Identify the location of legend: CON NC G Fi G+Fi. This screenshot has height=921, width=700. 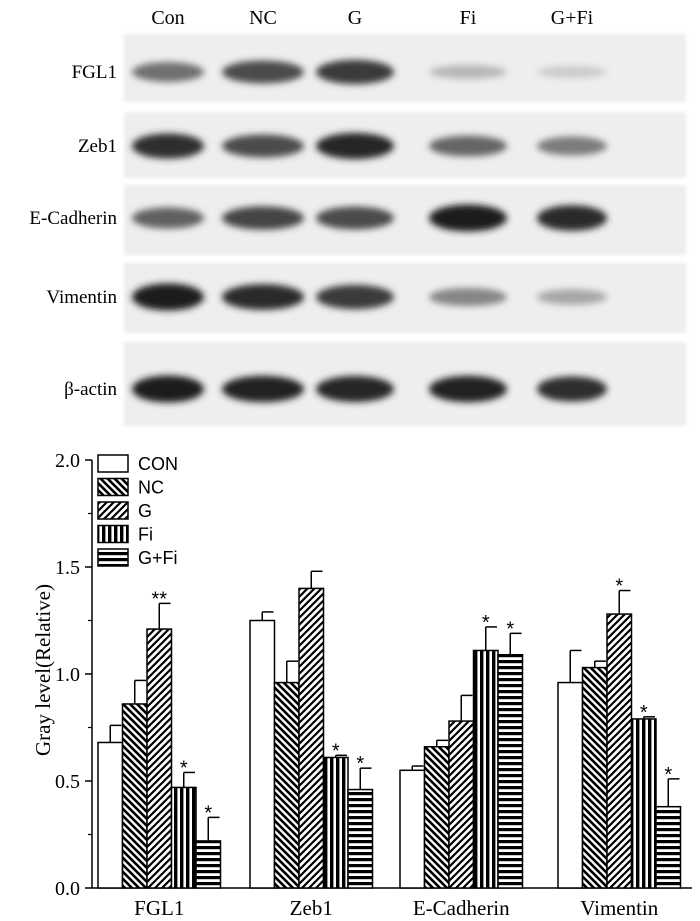
(137, 511).